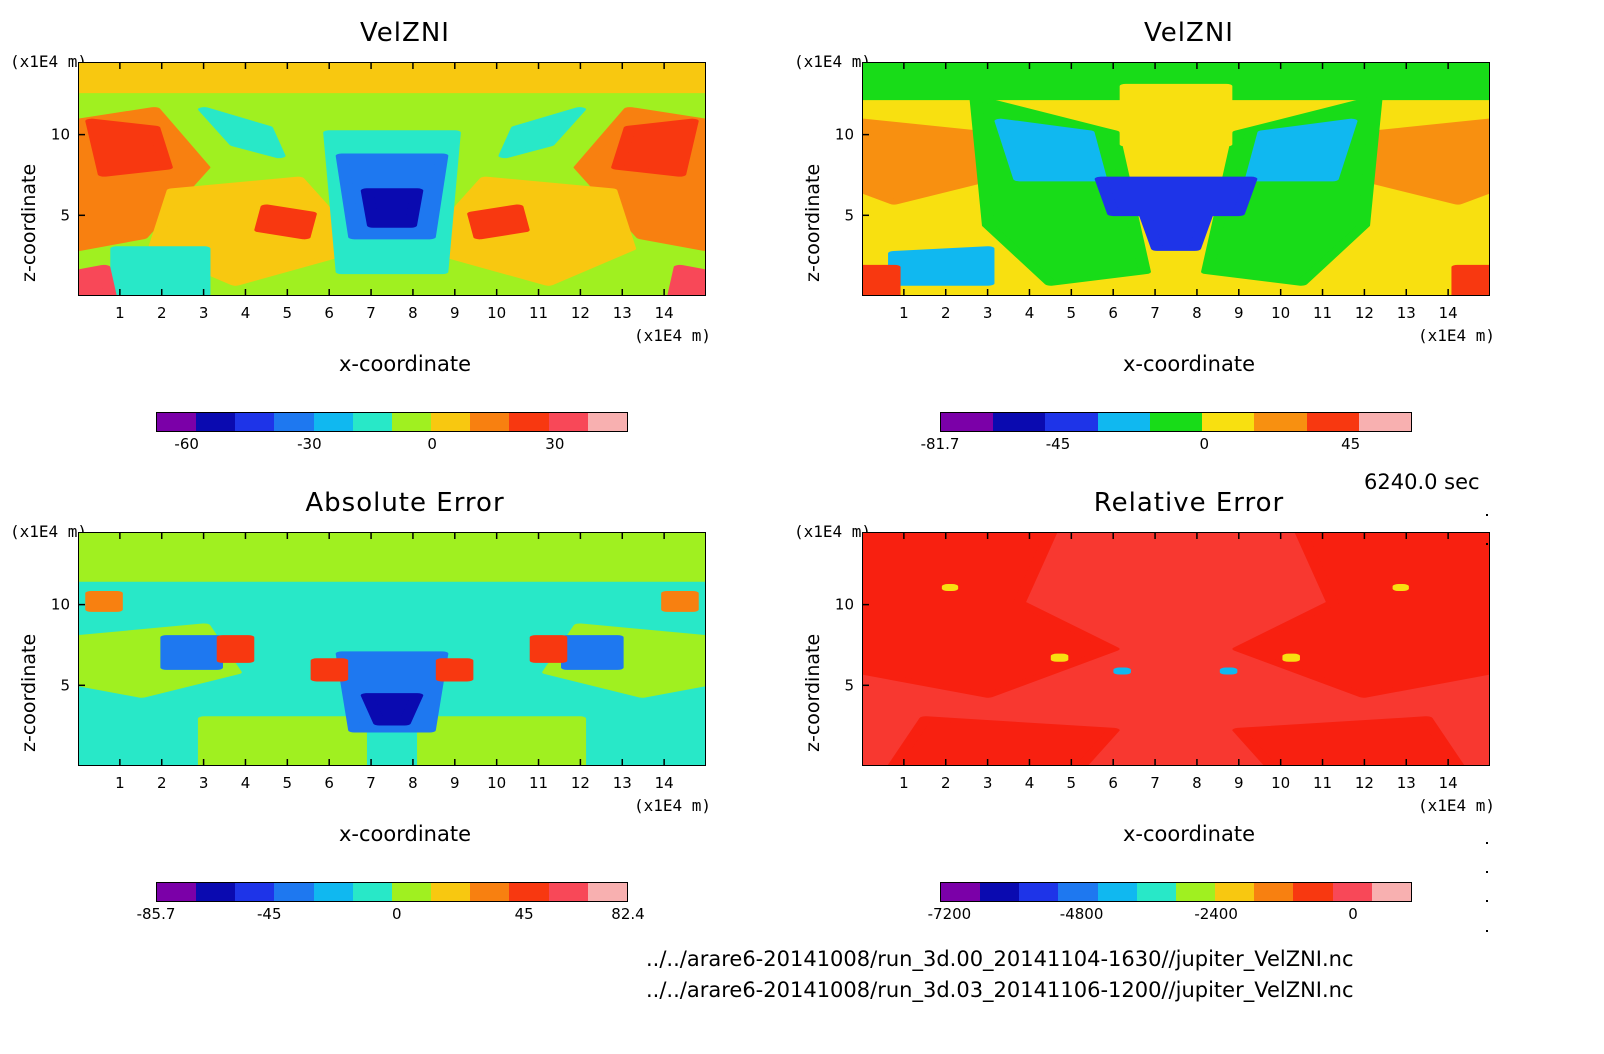 The width and height of the screenshot is (1604, 1054). I want to click on y-tick-label: 10, so click(844, 135).